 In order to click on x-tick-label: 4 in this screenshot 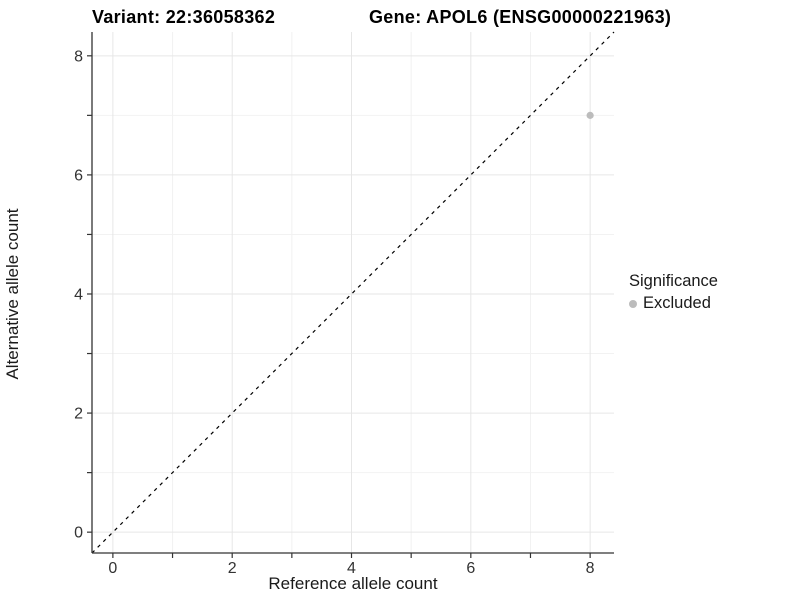, I will do `click(351, 568)`.